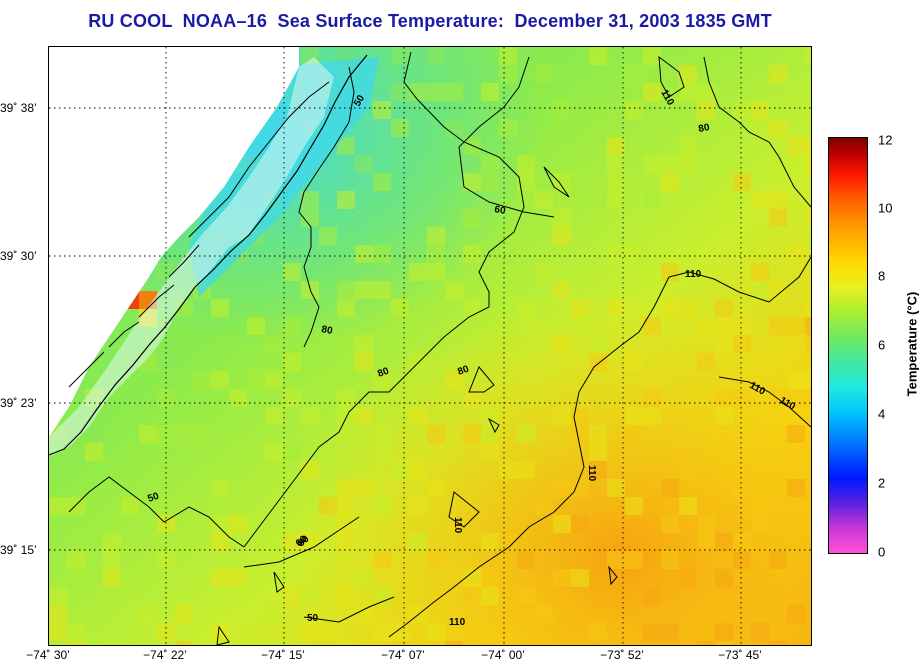 The image size is (920, 664). I want to click on latitude-tick-3: 39˚ 15’, so click(18, 550).